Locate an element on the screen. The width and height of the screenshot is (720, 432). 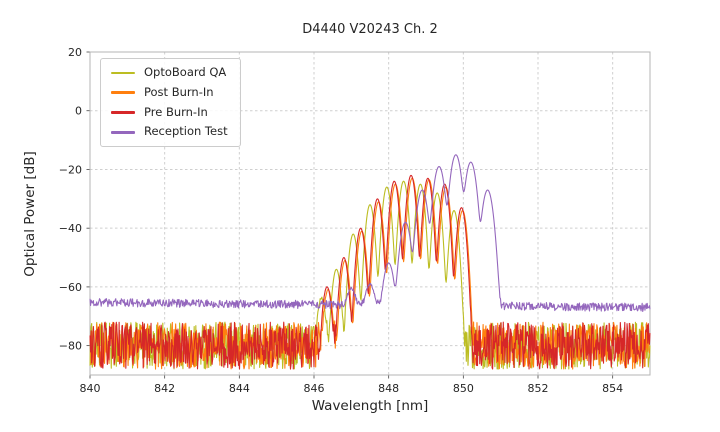
legend-entry: OptoBoard QA is located at coordinates (169, 72).